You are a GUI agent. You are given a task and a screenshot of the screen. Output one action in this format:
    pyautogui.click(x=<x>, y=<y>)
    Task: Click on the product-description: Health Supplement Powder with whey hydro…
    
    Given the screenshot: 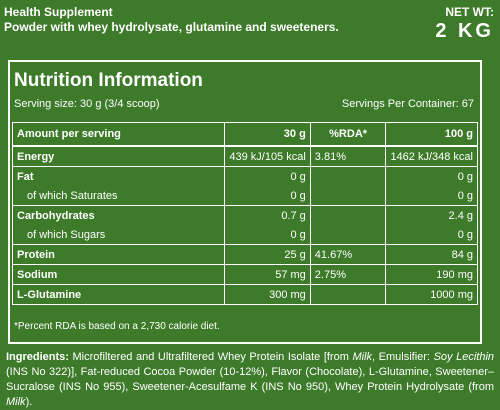 What is the action you would take?
    pyautogui.click(x=171, y=20)
    